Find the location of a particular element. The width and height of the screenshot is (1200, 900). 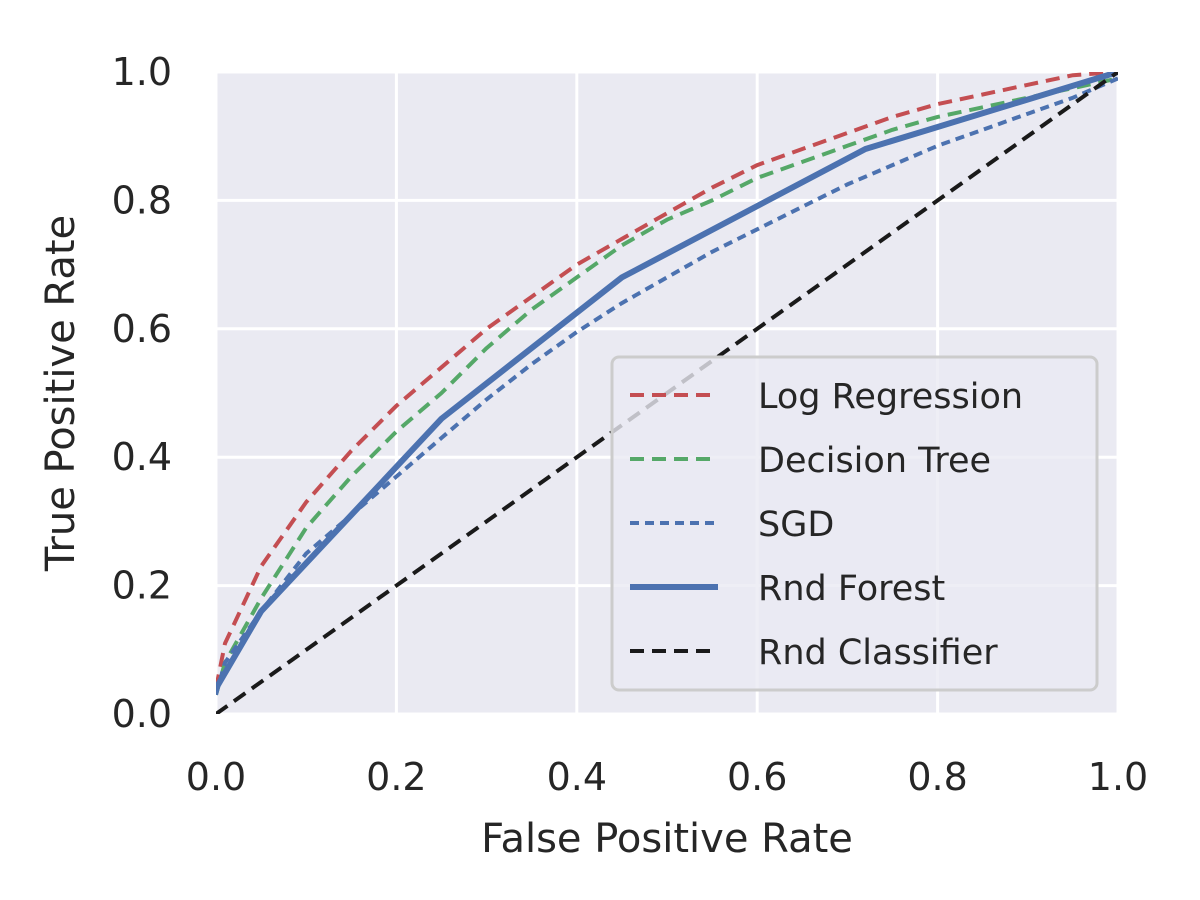

x-tick-label: 0.0 is located at coordinates (216, 777).